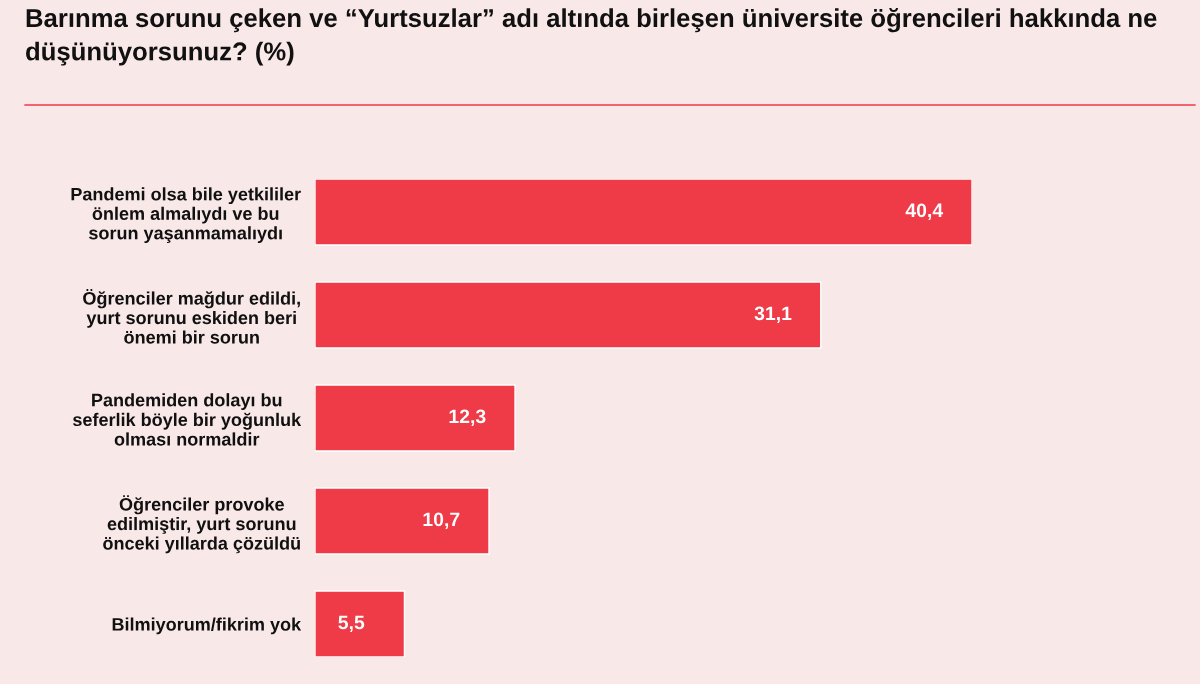 The height and width of the screenshot is (684, 1200). What do you see at coordinates (351, 624) in the screenshot?
I see `data-label: 5,5` at bounding box center [351, 624].